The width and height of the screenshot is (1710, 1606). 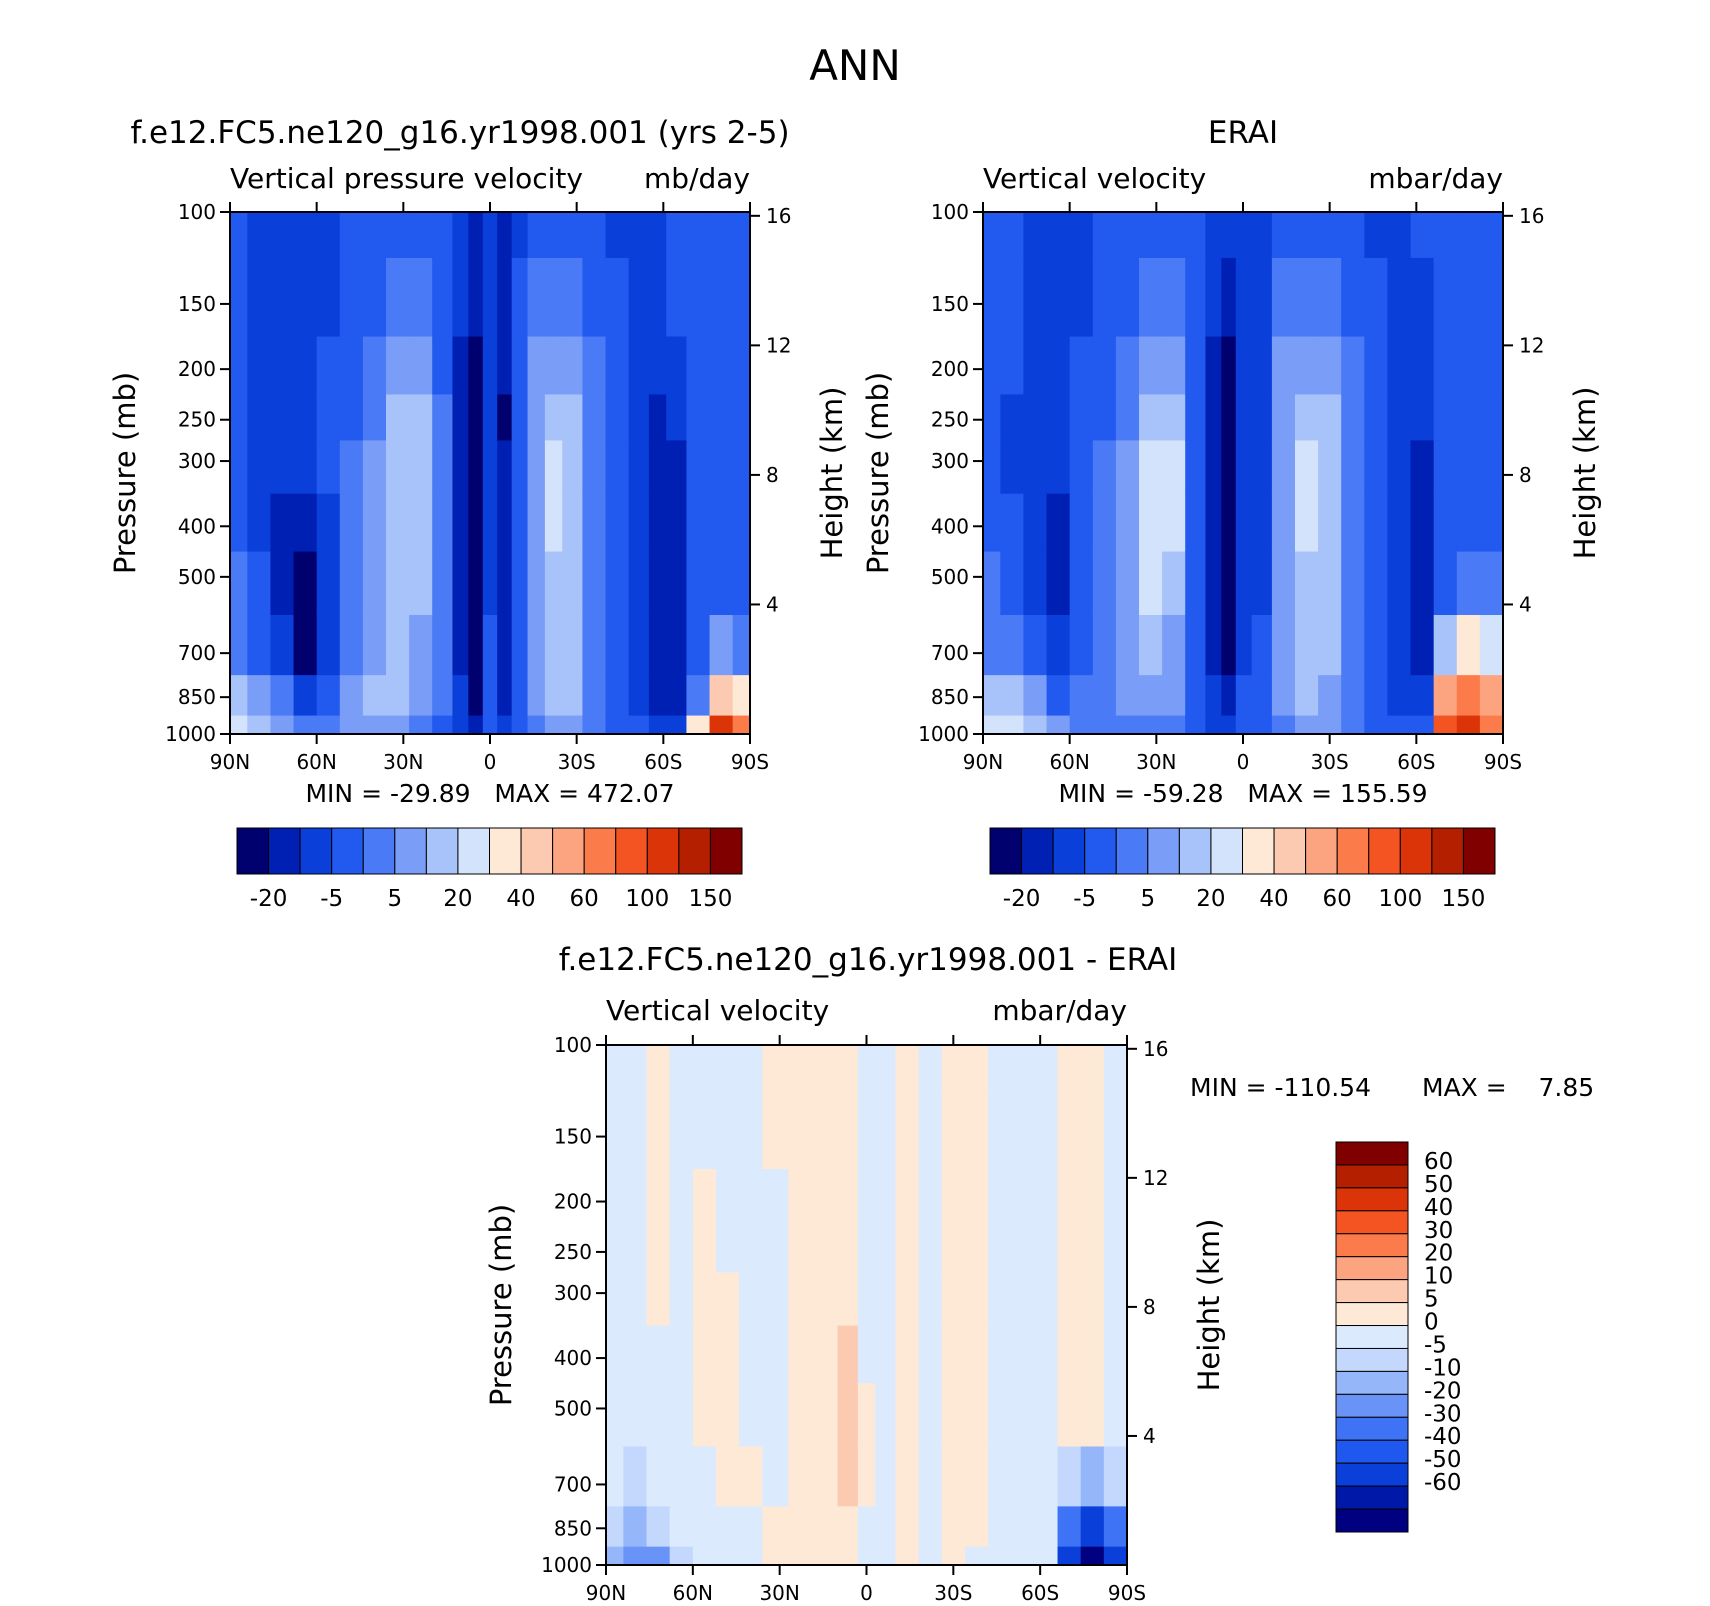 I want to click on colorbar-label: 50, so click(x=1438, y=1185).